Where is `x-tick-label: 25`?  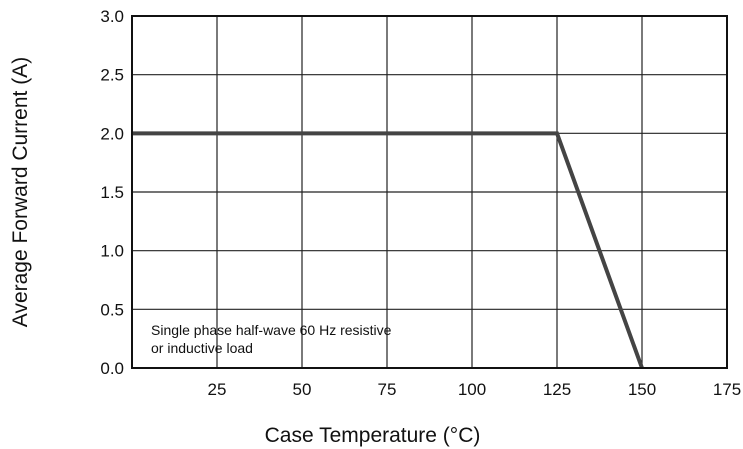
x-tick-label: 25 is located at coordinates (217, 389).